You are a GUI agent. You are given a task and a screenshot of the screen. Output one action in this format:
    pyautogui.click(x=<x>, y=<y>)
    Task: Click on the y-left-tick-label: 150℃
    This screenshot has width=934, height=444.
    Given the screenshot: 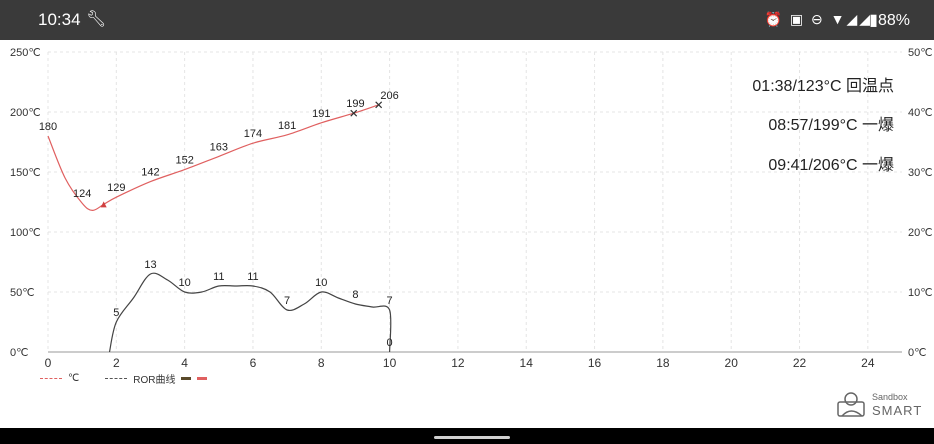 What is the action you would take?
    pyautogui.click(x=25, y=173)
    